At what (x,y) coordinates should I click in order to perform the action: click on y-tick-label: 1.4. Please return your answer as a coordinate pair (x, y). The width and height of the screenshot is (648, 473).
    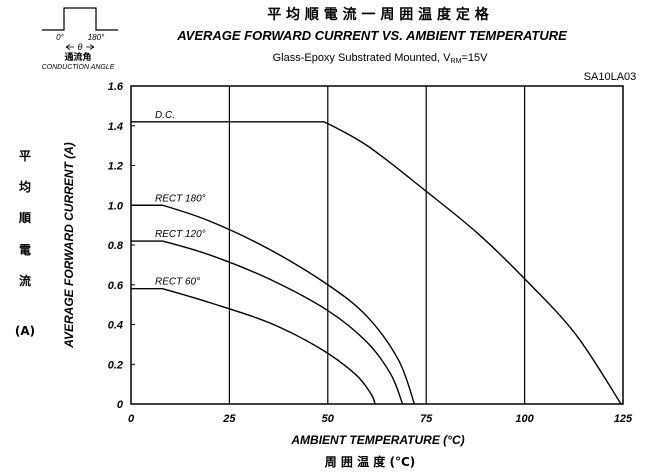
    Looking at the image, I should click on (115, 127).